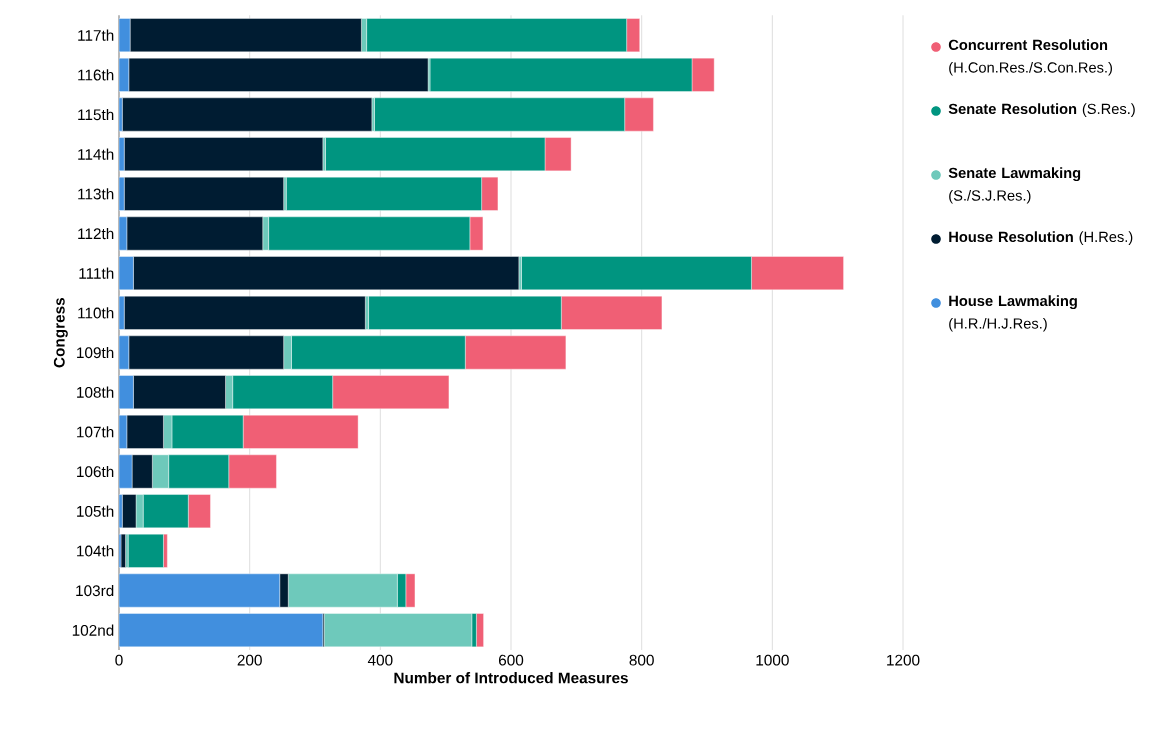  What do you see at coordinates (1041, 110) in the screenshot?
I see `legend-label: Senate Resolution (S.Res.)` at bounding box center [1041, 110].